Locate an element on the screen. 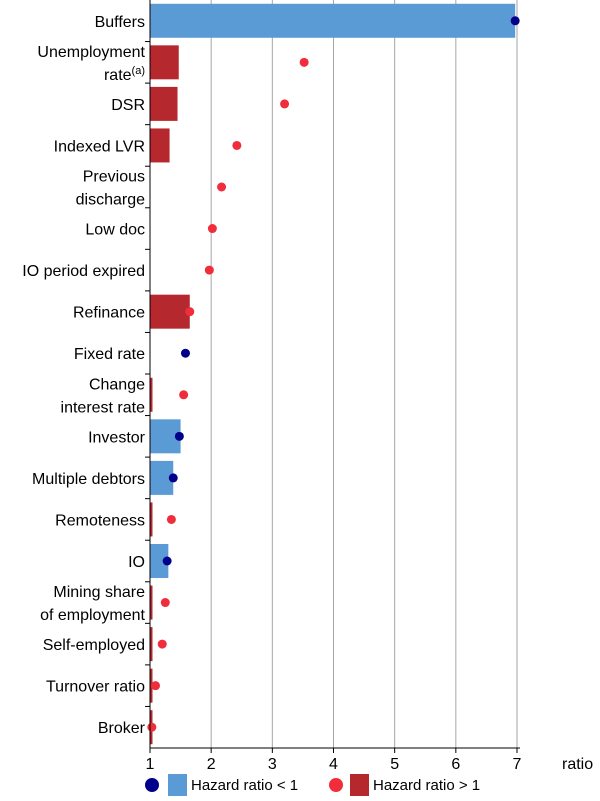  x-tick-label: 1 is located at coordinates (150, 764).